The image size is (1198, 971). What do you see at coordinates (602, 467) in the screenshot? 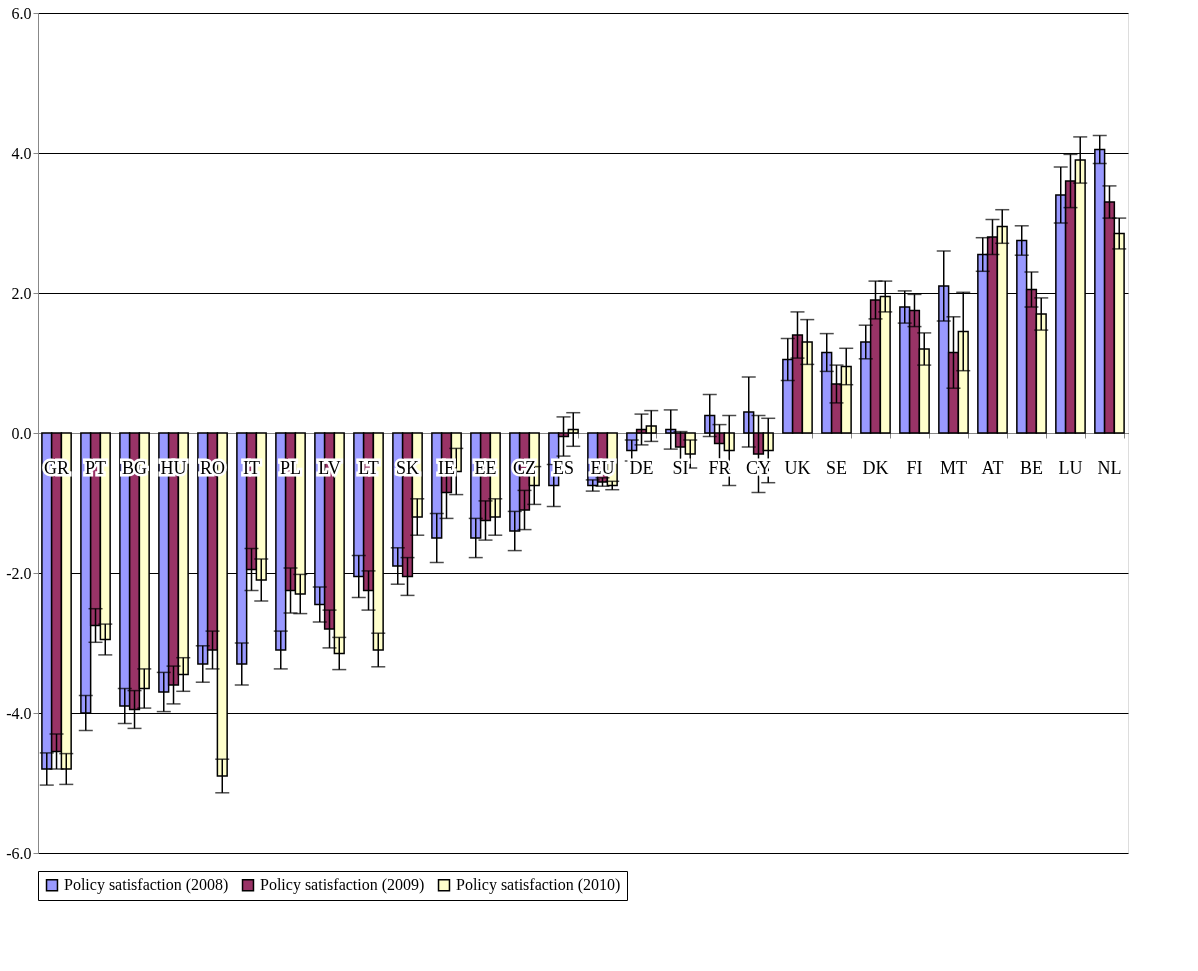
I see `x-tick-label: EU` at bounding box center [602, 467].